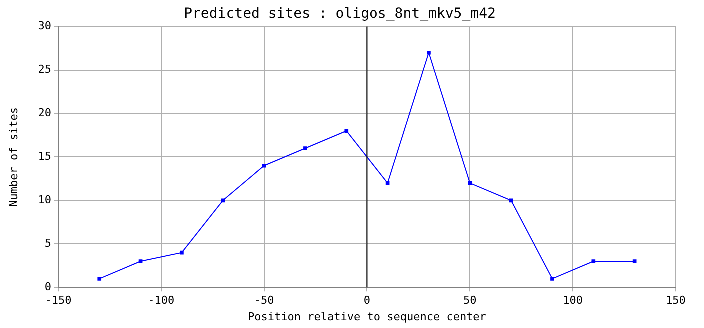 The height and width of the screenshot is (328, 704). I want to click on x-tick-label: -100, so click(161, 301).